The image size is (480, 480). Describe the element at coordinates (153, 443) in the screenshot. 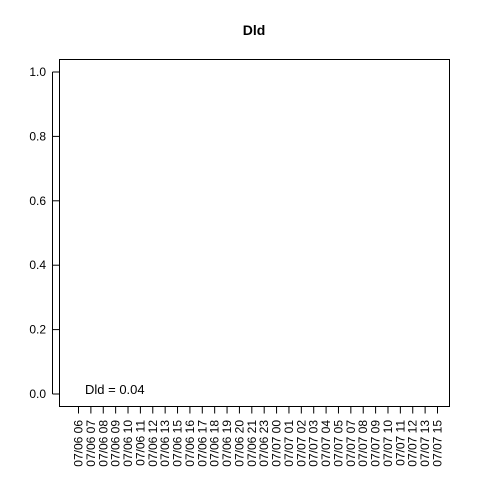

I see `x-tick-label: 07/06 12` at that location.